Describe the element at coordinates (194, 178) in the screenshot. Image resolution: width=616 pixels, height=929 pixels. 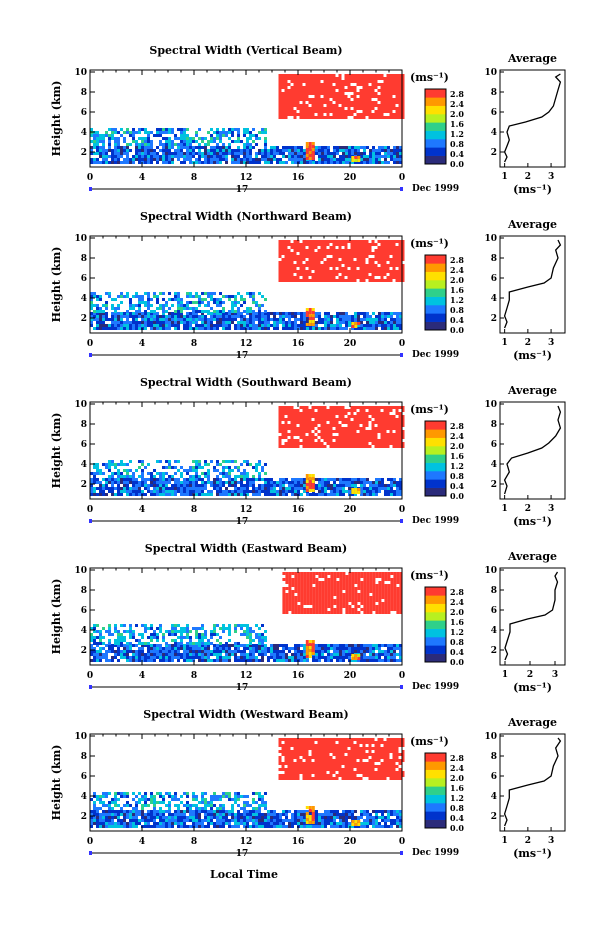
I see `xtick-label: 8` at that location.